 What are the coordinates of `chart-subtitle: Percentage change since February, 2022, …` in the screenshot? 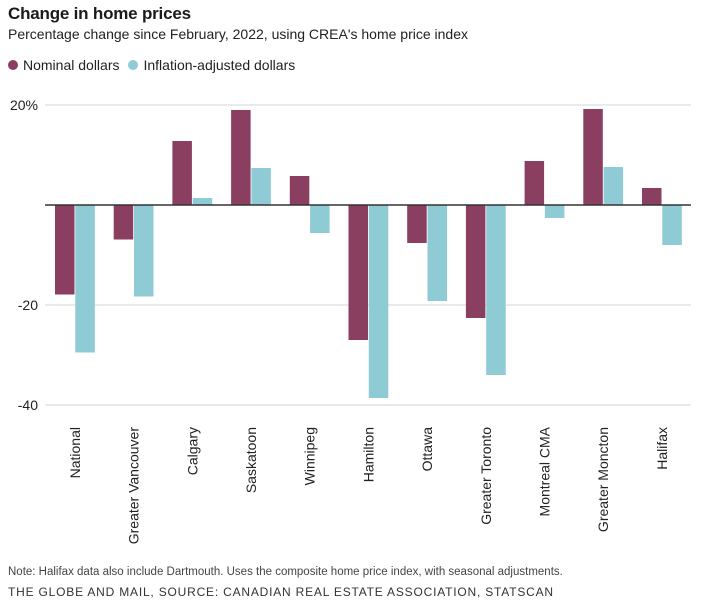 It's located at (238, 34).